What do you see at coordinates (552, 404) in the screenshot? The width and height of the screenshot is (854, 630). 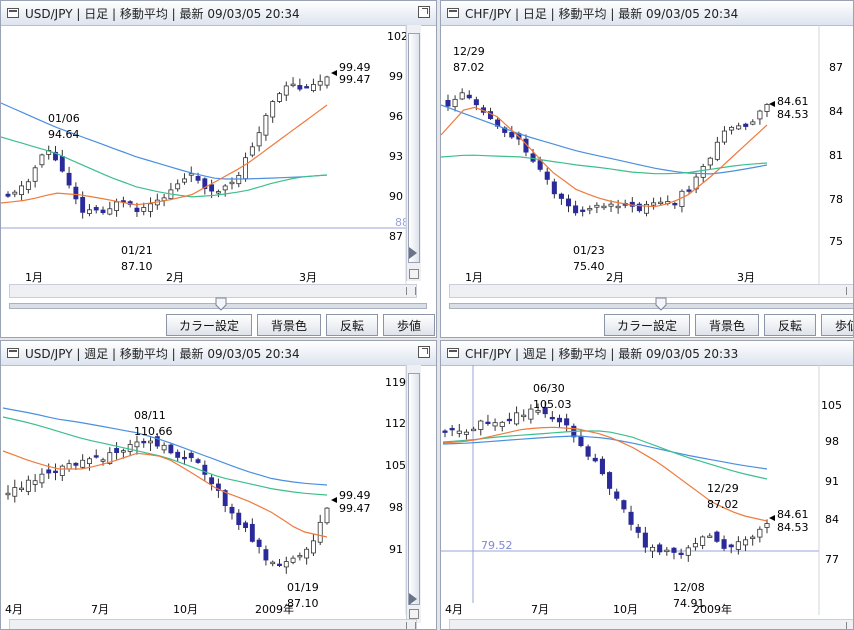 I see `high-annotation-value: 105.03` at bounding box center [552, 404].